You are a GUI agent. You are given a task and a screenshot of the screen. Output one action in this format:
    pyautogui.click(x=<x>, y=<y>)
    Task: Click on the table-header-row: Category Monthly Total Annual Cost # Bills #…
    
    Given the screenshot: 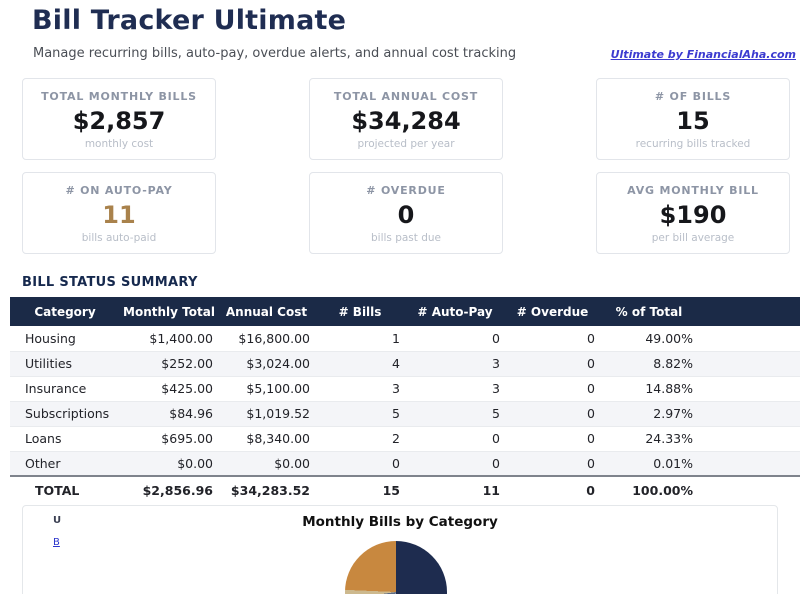 What is the action you would take?
    pyautogui.click(x=405, y=311)
    